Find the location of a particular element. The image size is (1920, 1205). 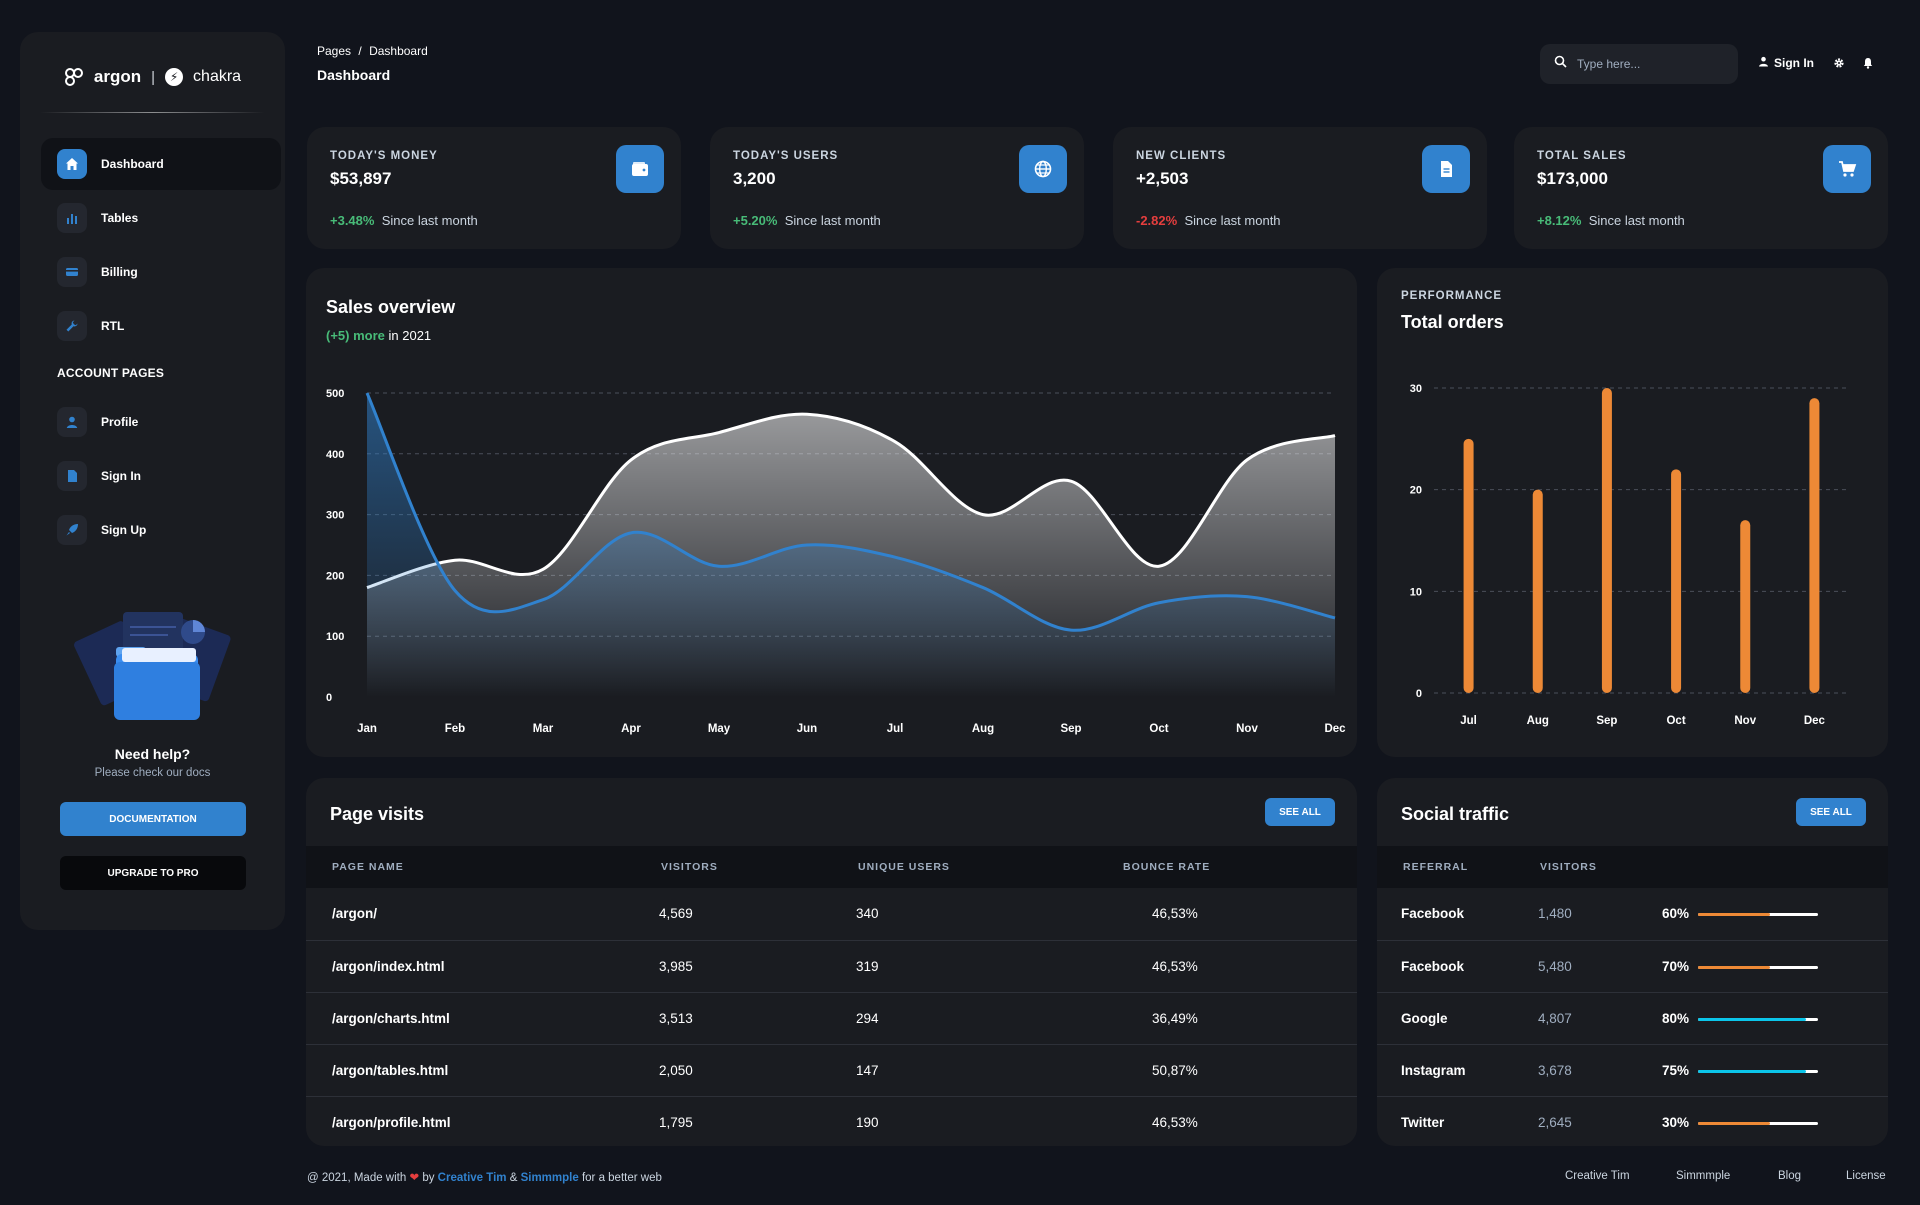

stat-label: TODAY'S MONEY is located at coordinates (384, 156).